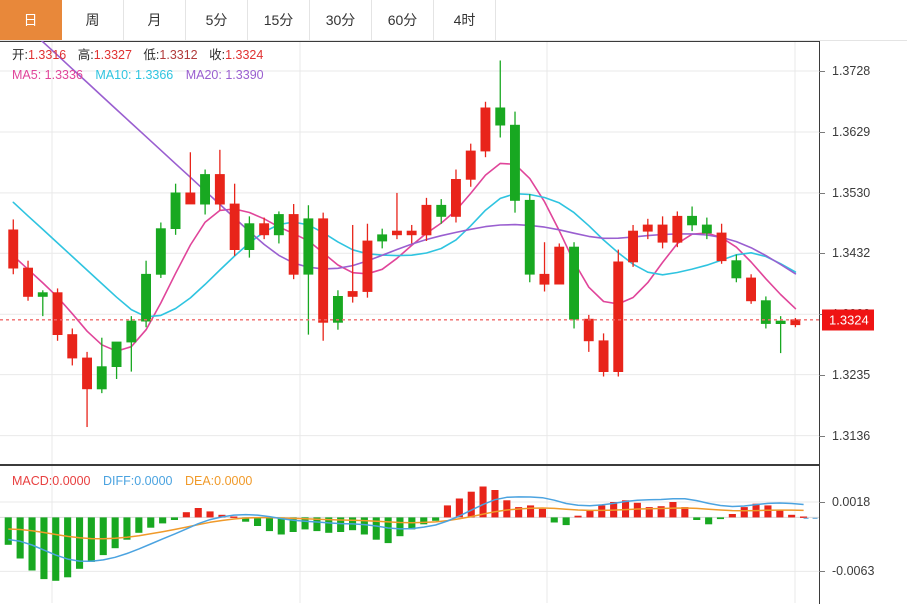 This screenshot has height=604, width=907. I want to click on tab-0: 日, so click(31, 20).